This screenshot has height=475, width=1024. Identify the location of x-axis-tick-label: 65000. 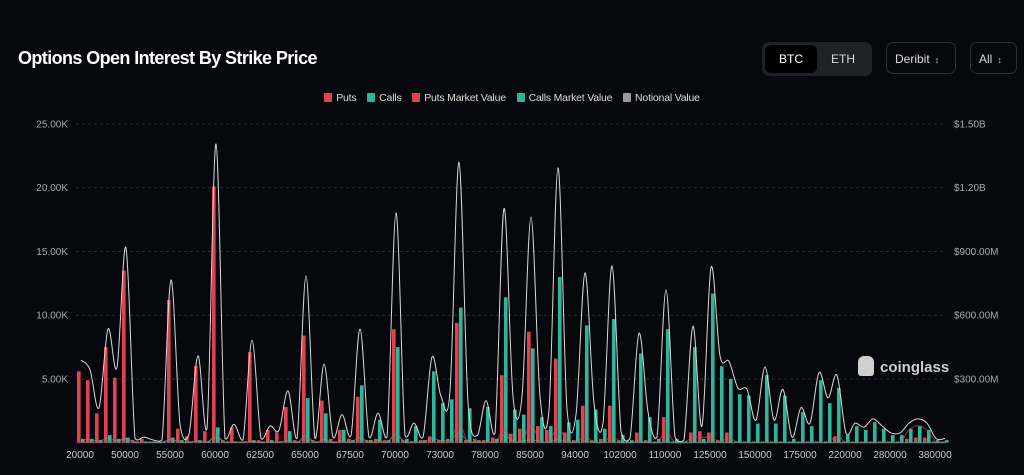
(305, 455).